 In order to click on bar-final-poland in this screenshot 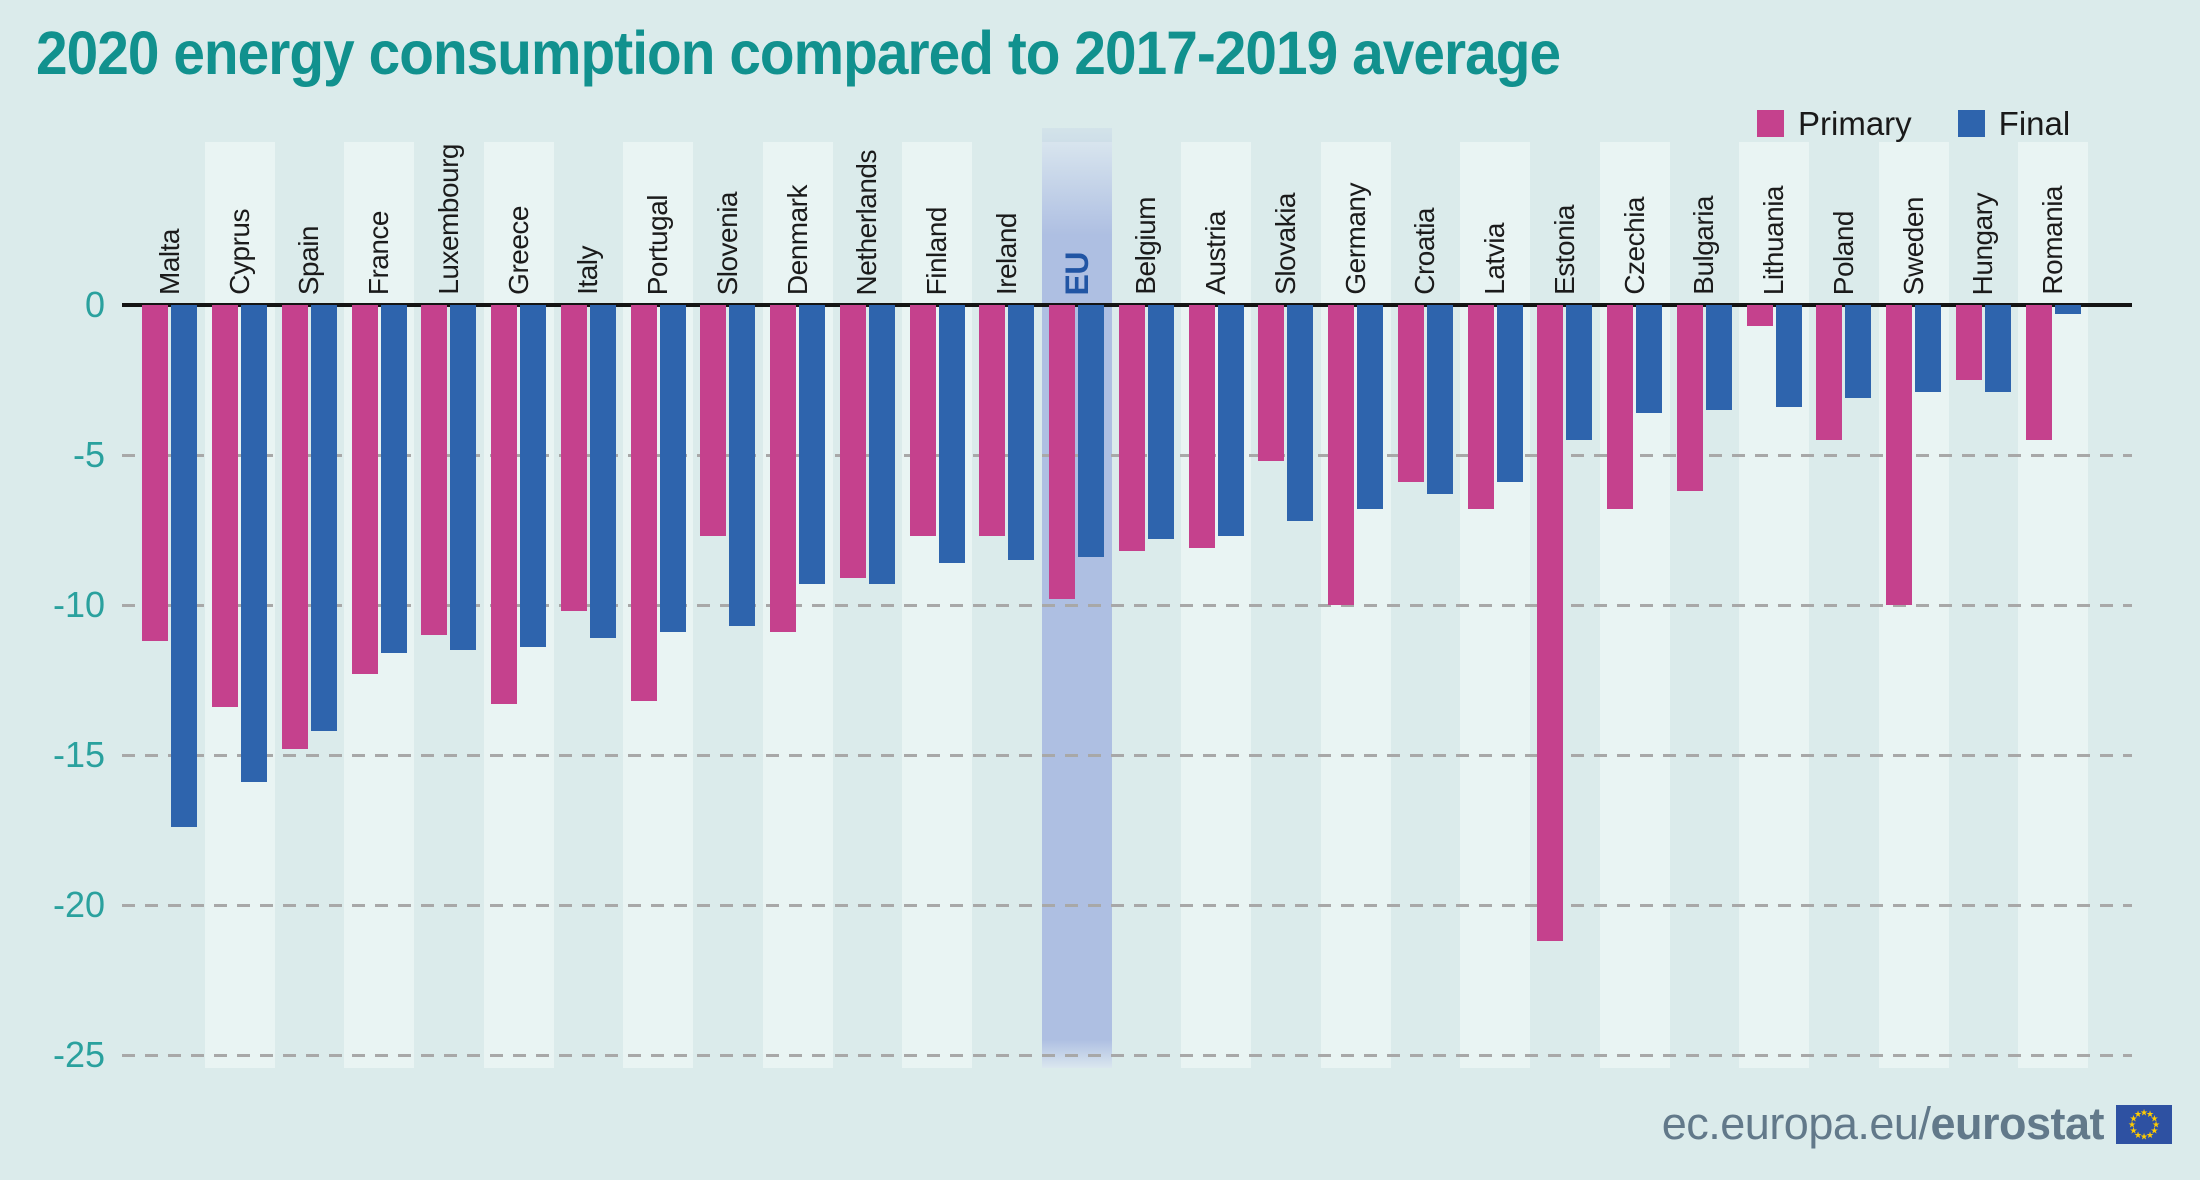, I will do `click(1858, 351)`.